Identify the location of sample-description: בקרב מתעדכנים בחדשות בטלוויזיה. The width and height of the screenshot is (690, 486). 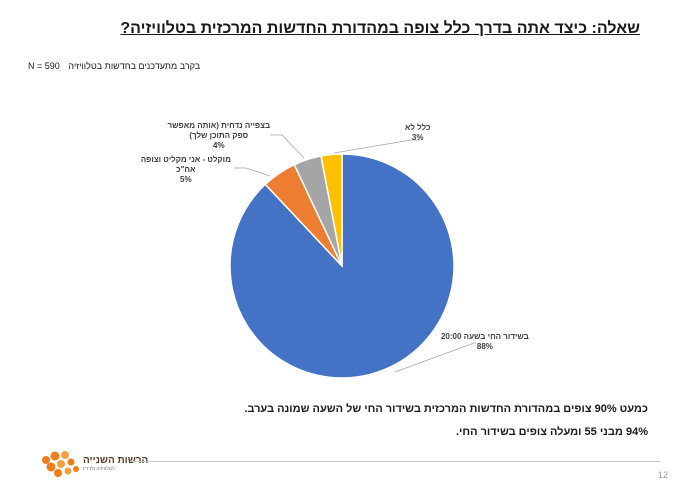
(134, 66).